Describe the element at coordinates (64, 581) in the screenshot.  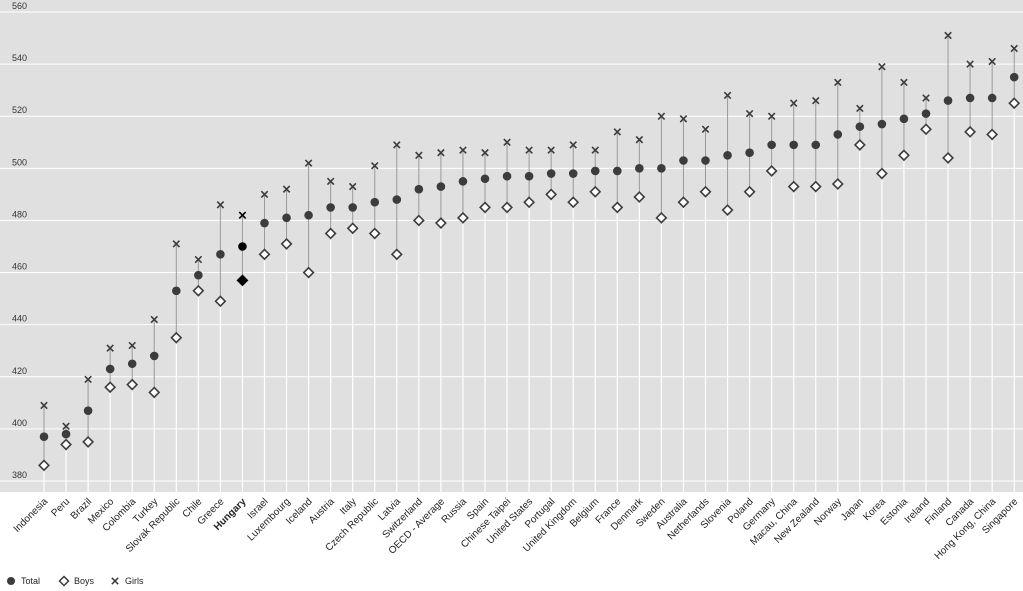
I see `legend-boys-marker` at that location.